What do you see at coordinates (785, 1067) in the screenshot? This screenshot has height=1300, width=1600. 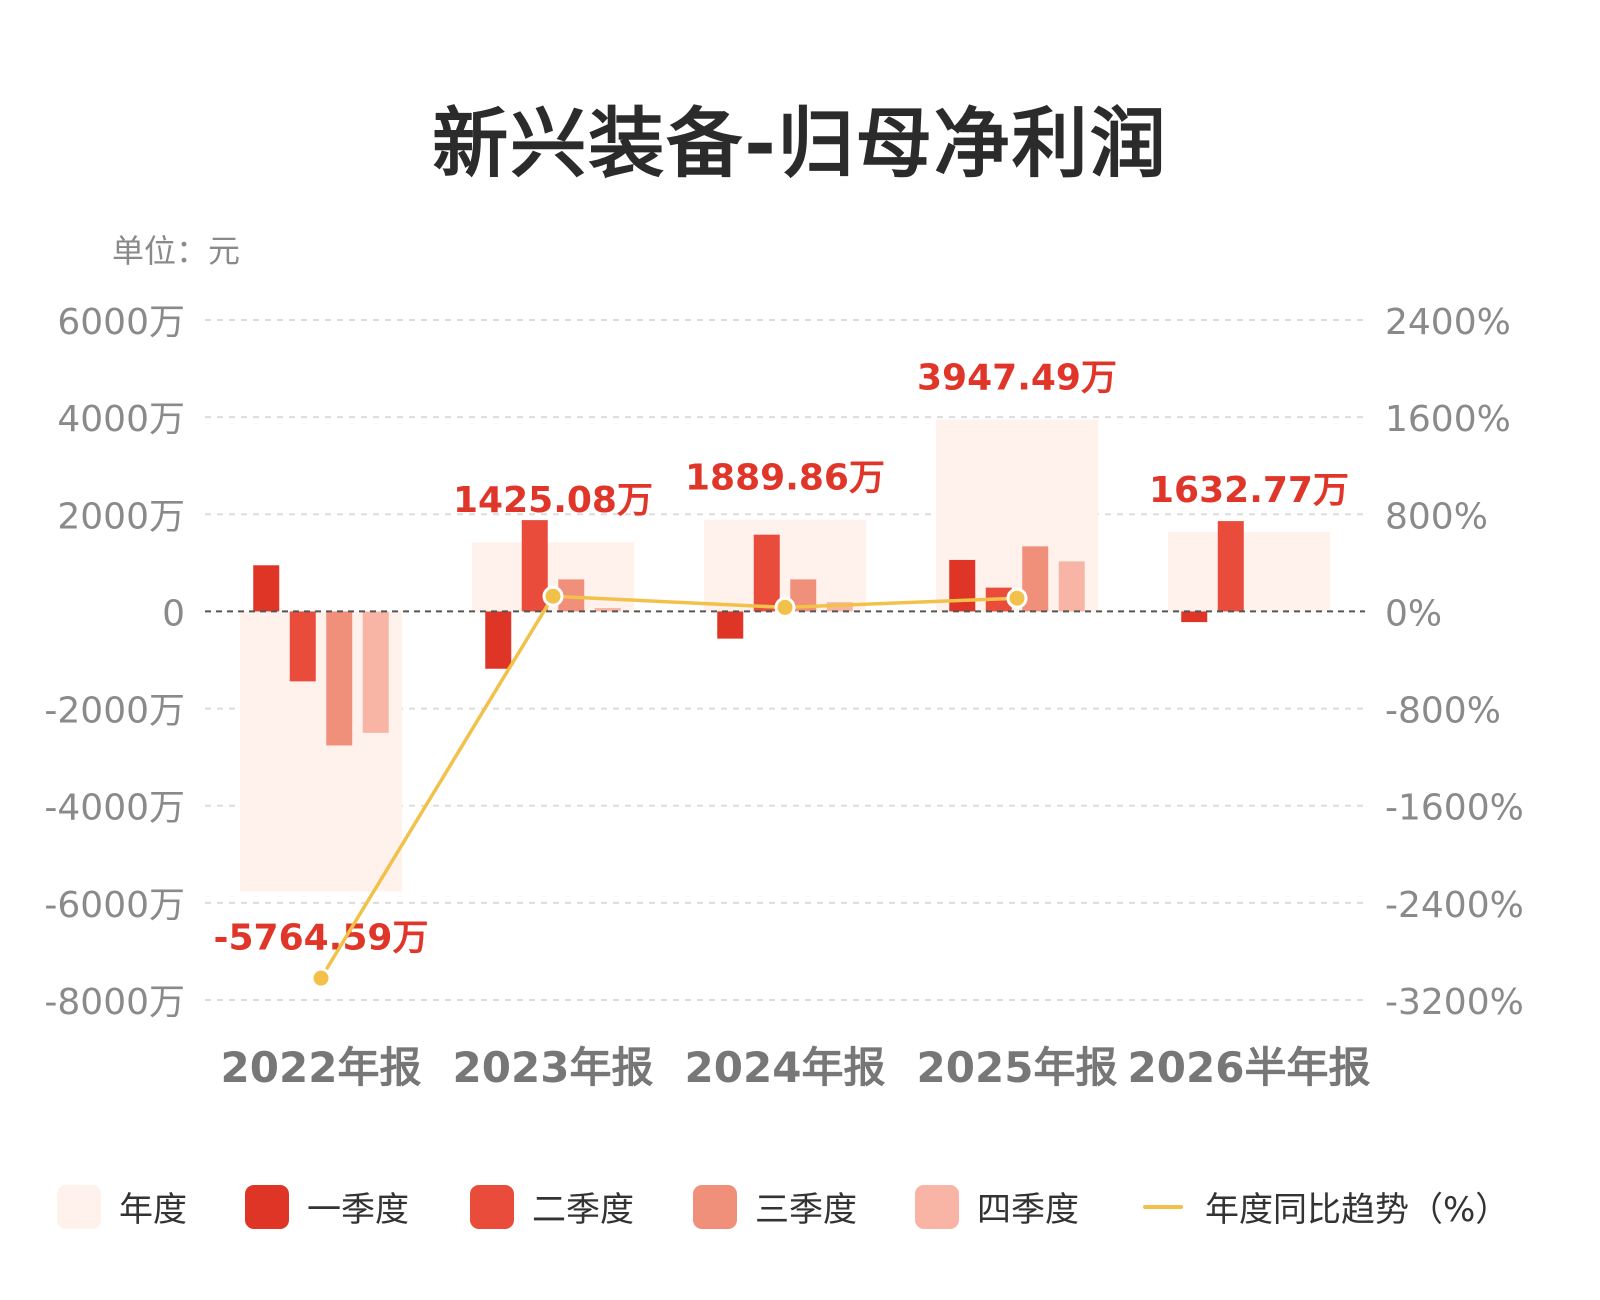 I see `x-axis-category-label: 2024年报` at bounding box center [785, 1067].